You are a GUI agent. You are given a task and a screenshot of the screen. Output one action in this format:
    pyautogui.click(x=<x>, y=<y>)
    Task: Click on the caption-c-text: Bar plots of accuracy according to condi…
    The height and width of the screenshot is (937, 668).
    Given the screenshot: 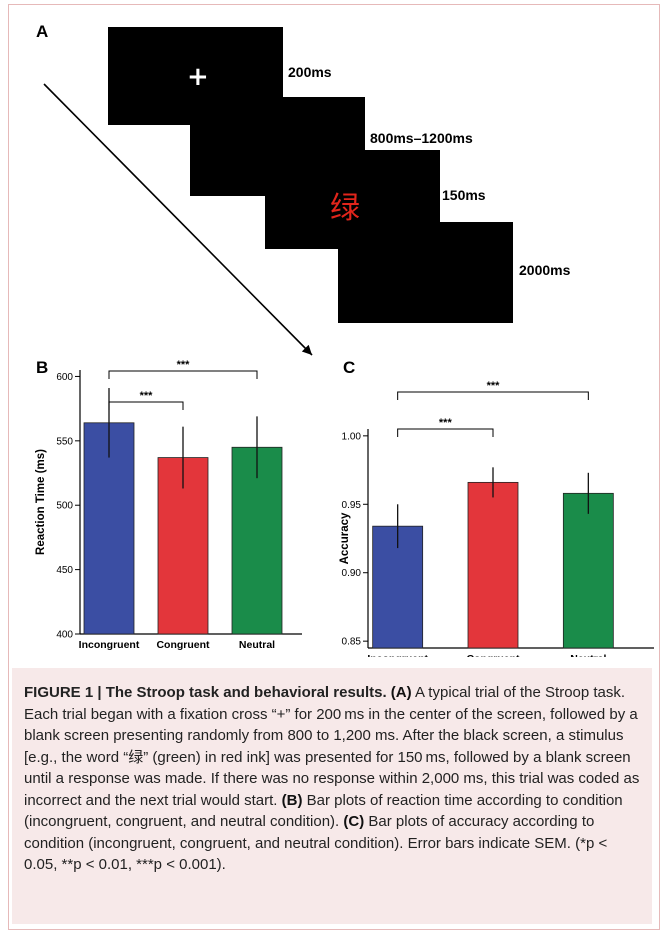 What is the action you would take?
    pyautogui.click(x=316, y=843)
    